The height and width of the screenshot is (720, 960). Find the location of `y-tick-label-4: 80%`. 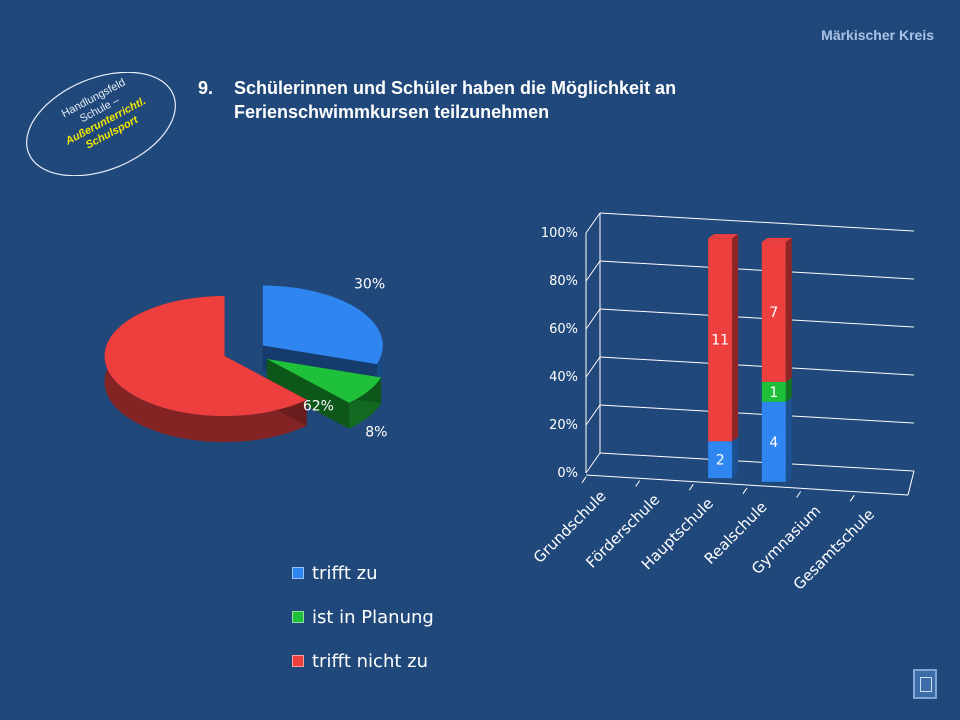

y-tick-label-4: 80% is located at coordinates (563, 281).